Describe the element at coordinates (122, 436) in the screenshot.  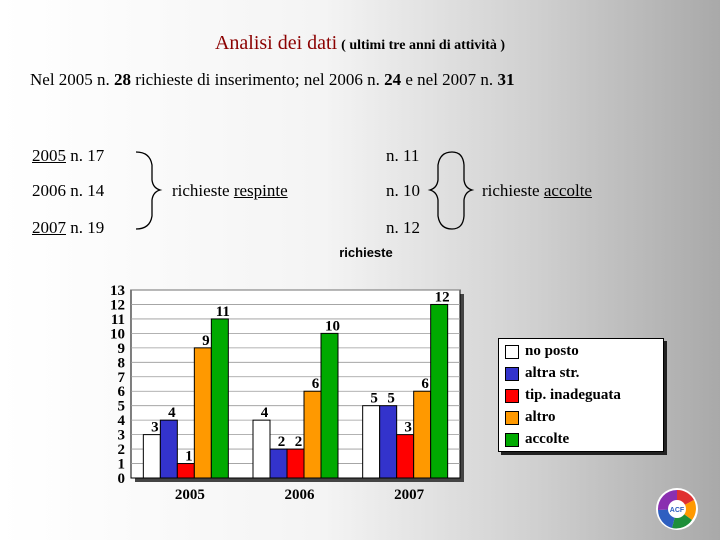
I see `y-tick-label: 3` at that location.